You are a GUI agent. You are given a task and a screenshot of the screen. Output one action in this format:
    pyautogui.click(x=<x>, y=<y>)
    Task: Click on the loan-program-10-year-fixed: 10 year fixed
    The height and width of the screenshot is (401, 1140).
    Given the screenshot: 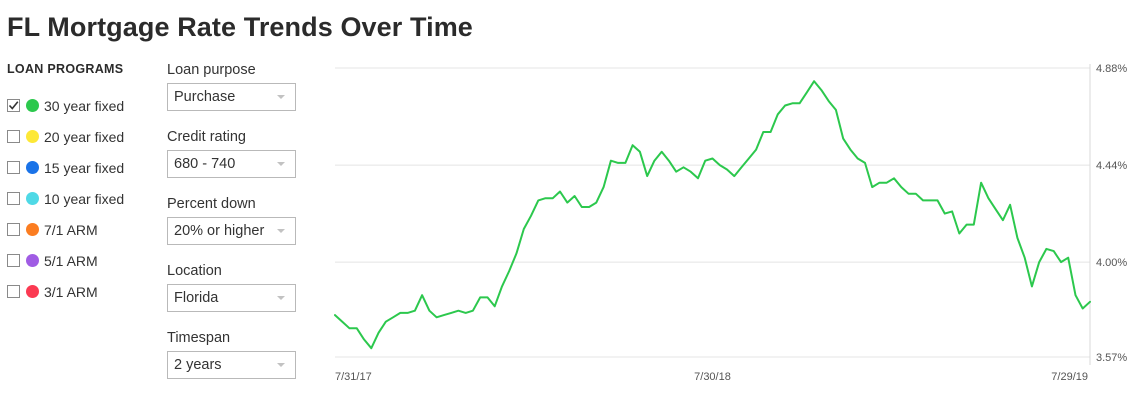 What is the action you would take?
    pyautogui.click(x=82, y=198)
    